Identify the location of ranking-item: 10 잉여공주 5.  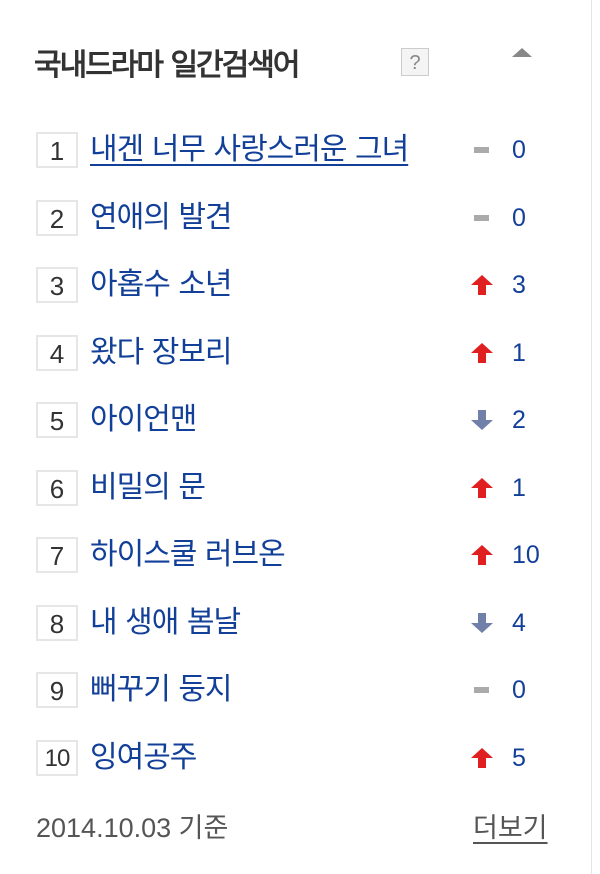
(295, 758).